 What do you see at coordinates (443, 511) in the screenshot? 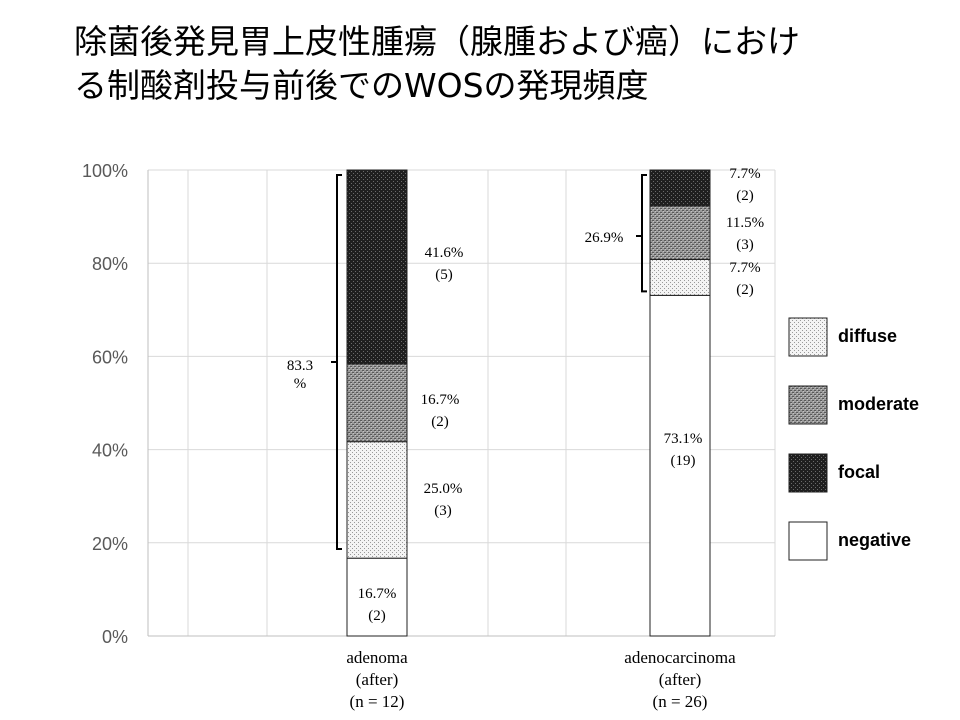
I see `data-label-diffuse: (3)` at bounding box center [443, 511].